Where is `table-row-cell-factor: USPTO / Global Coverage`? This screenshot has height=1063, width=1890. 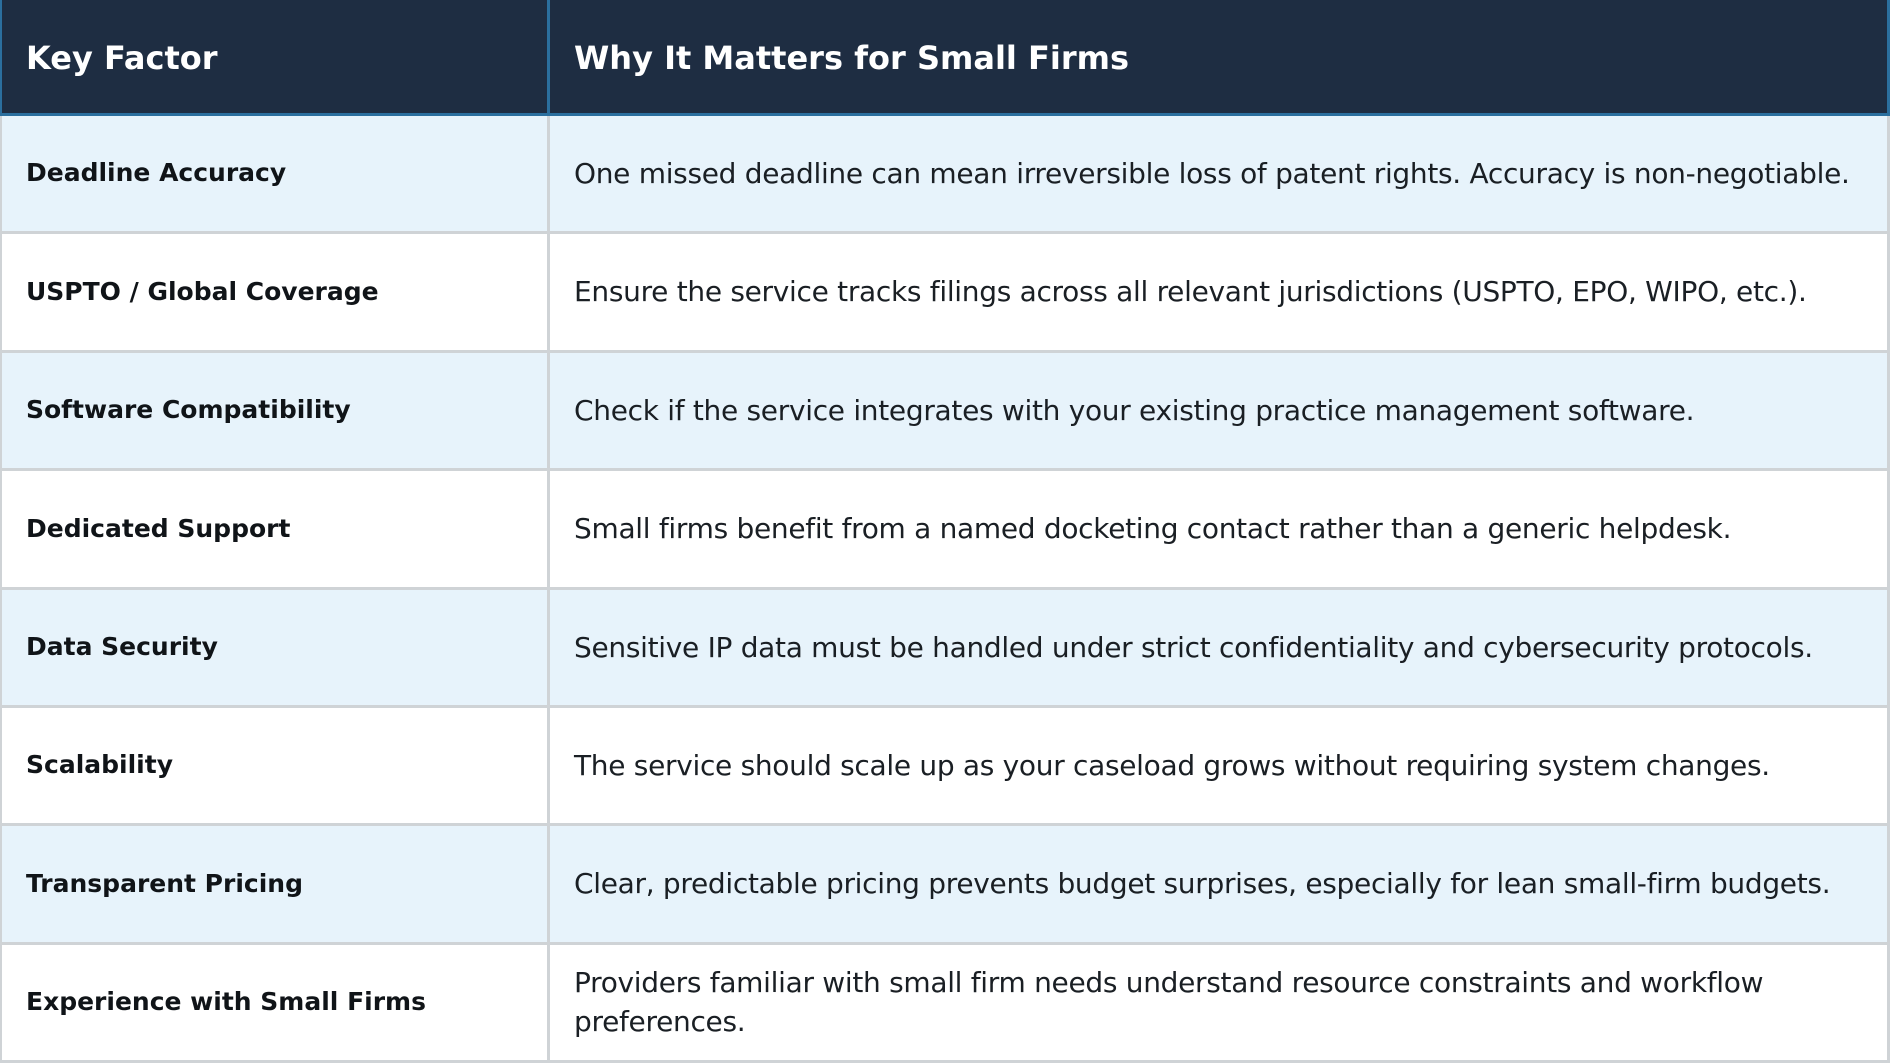 table-row-cell-factor: USPTO / Global Coverage is located at coordinates (275, 293).